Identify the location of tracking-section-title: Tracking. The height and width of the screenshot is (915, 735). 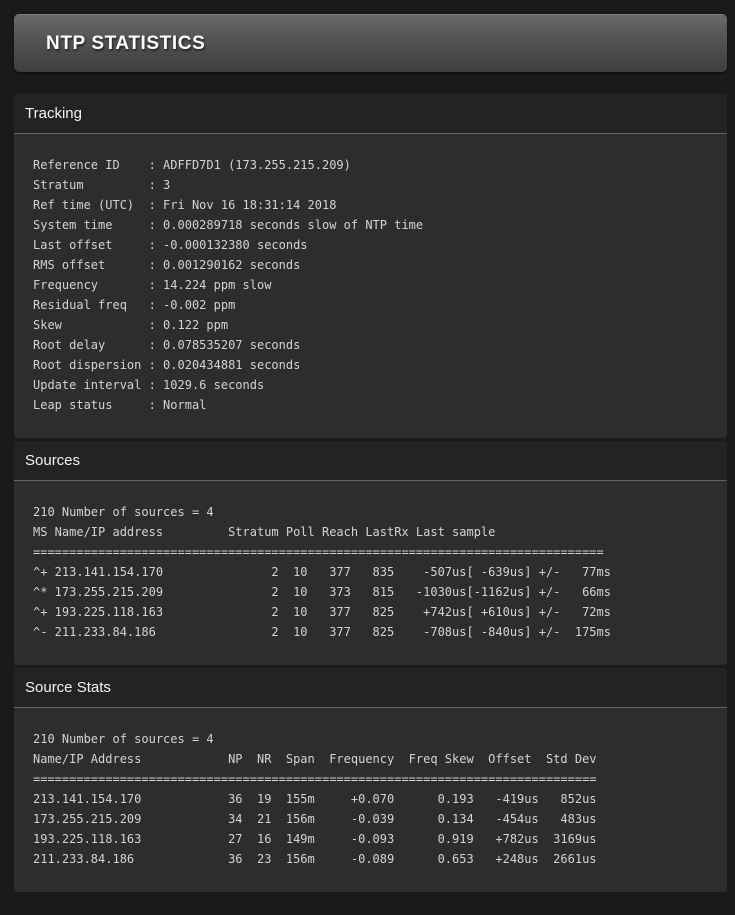
(53, 113).